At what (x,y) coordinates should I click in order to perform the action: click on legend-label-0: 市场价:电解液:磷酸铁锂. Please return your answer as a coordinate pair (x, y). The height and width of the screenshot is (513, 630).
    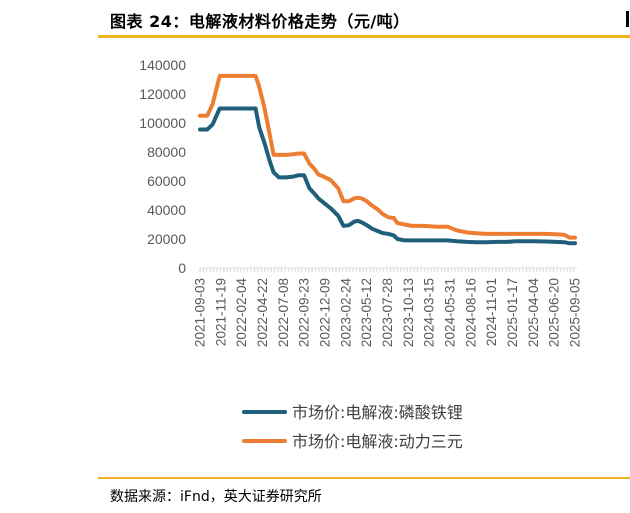
    Looking at the image, I should click on (377, 412).